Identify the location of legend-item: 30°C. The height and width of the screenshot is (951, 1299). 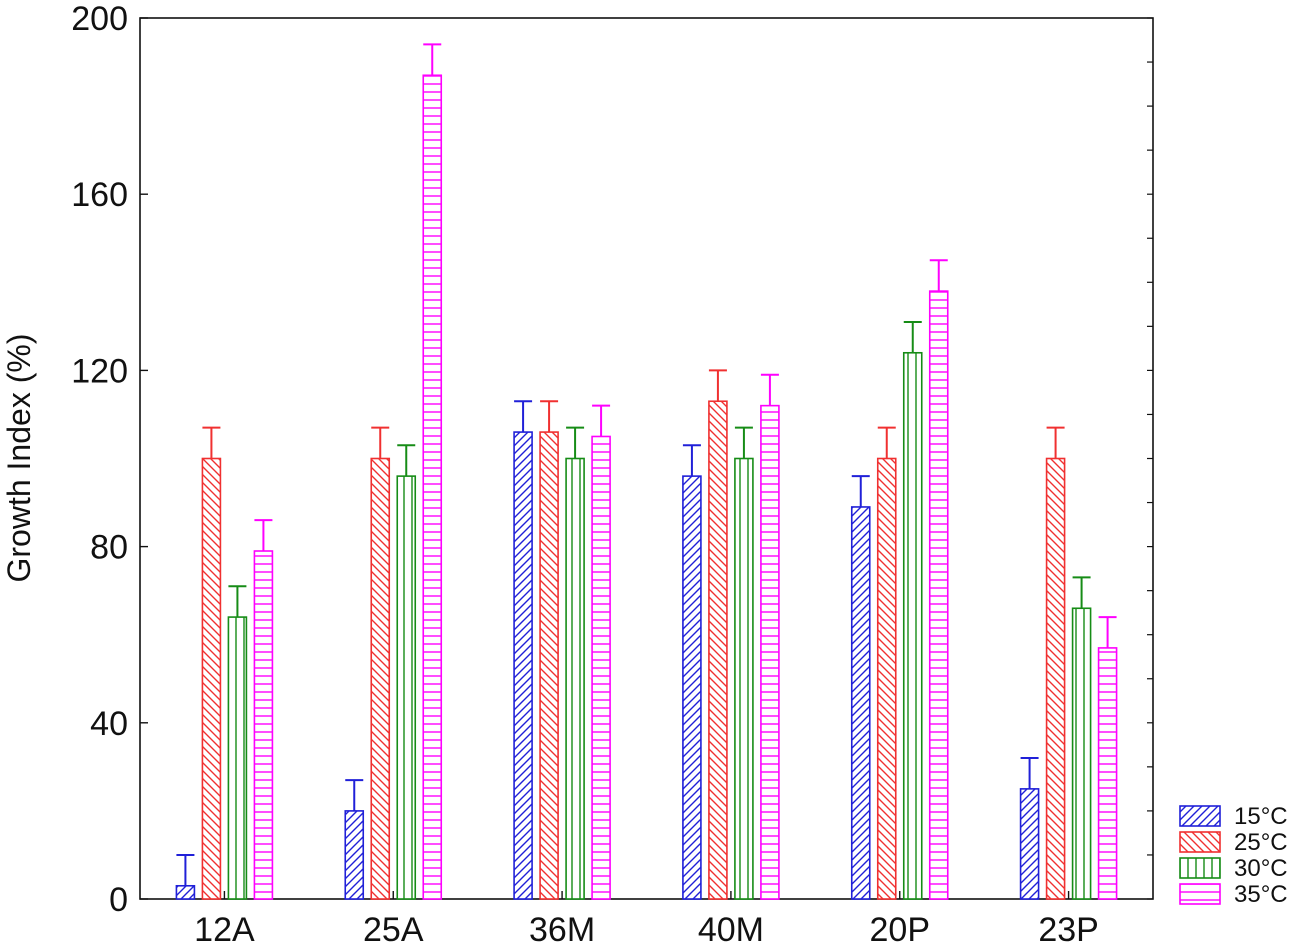
(1233, 868).